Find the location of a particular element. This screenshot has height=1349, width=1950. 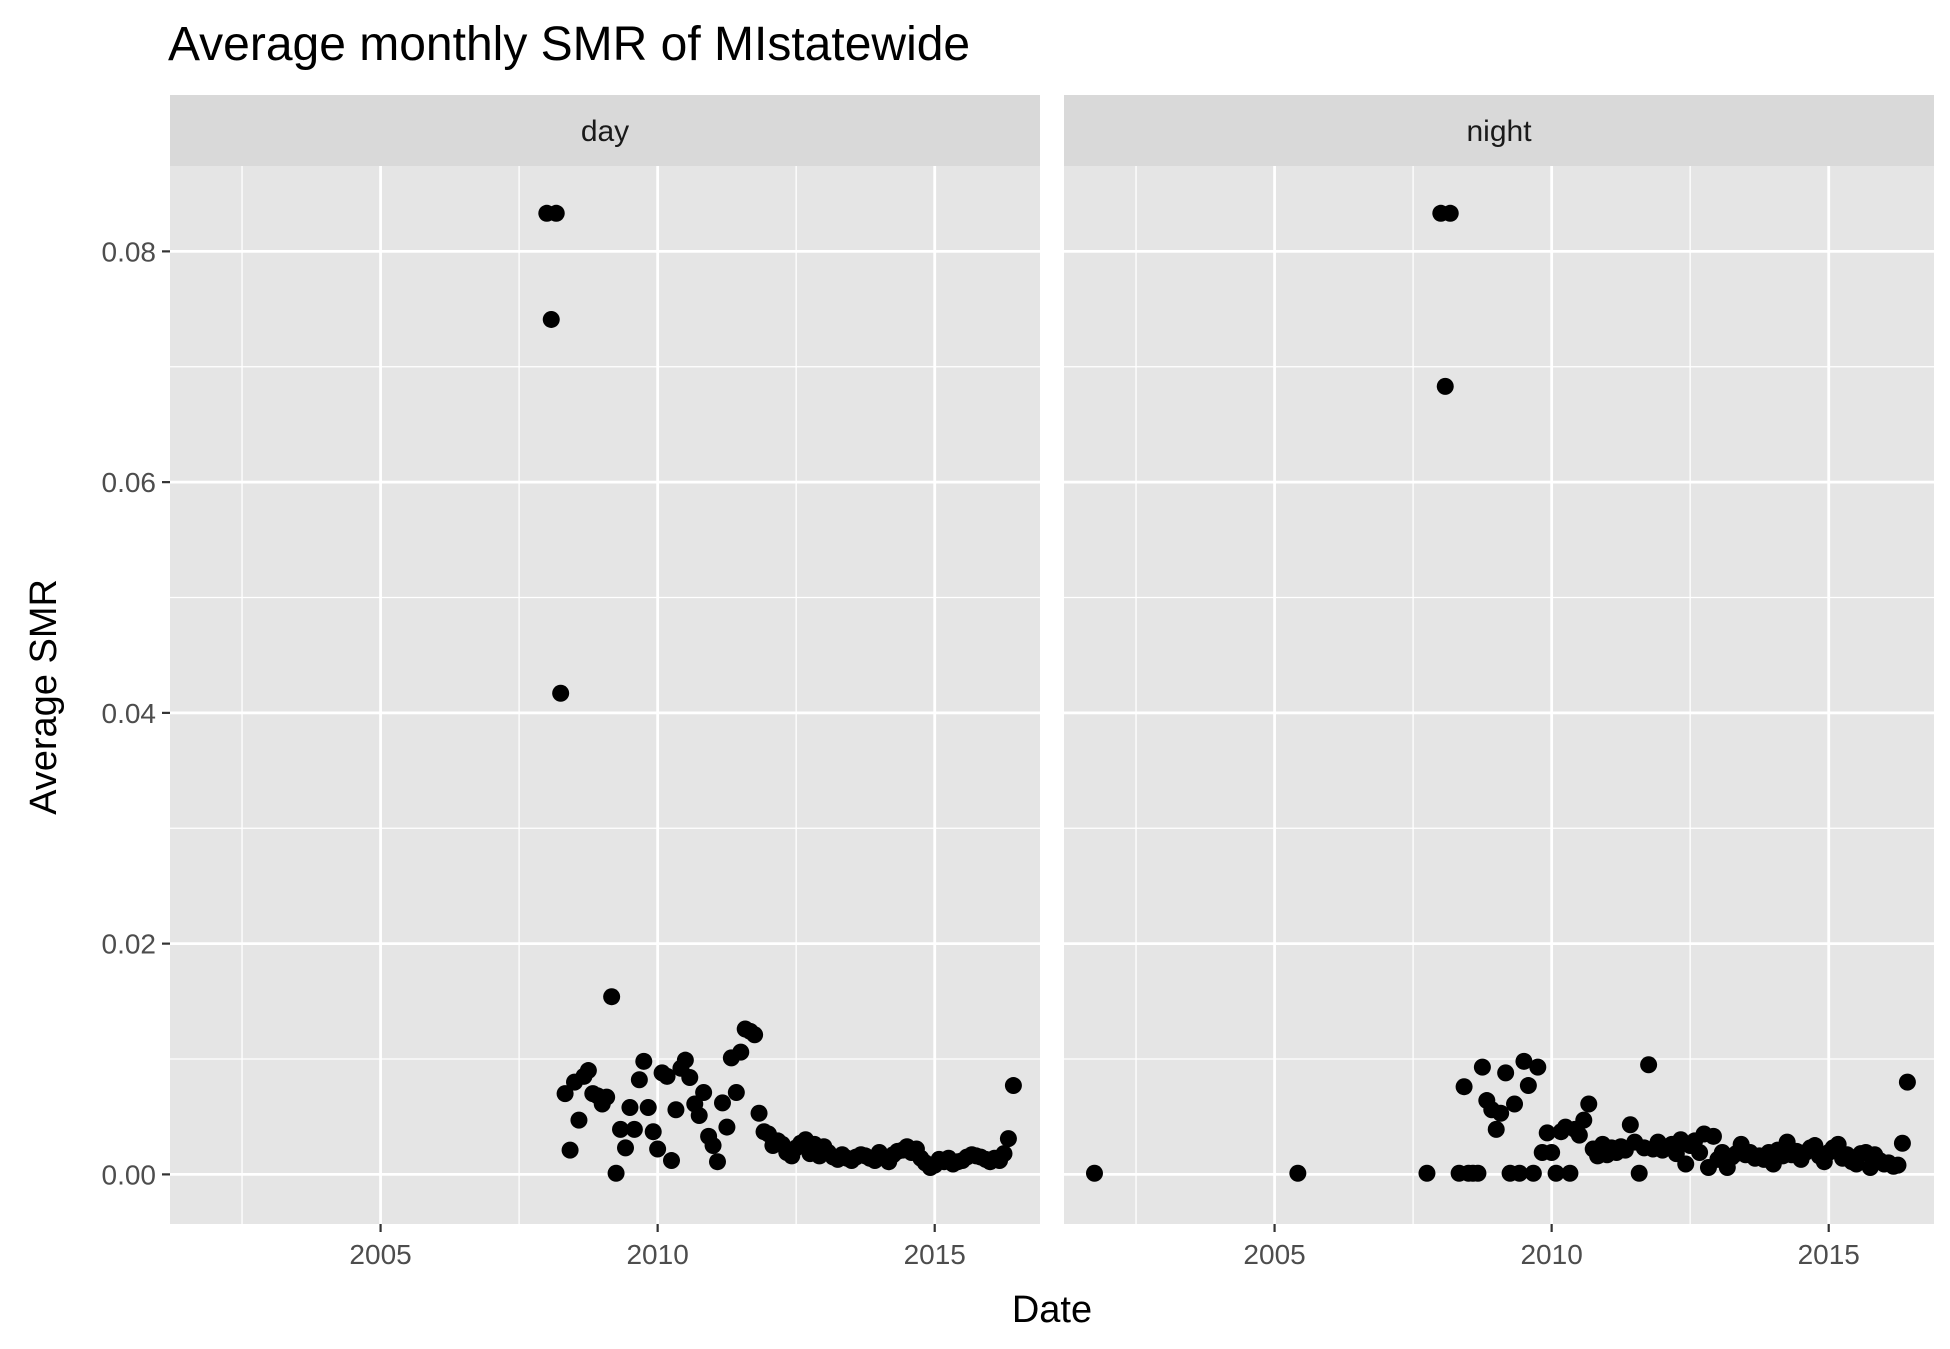

y-axis: 0.00 0.02 0.04 0.06 0.08 is located at coordinates (136, 713).